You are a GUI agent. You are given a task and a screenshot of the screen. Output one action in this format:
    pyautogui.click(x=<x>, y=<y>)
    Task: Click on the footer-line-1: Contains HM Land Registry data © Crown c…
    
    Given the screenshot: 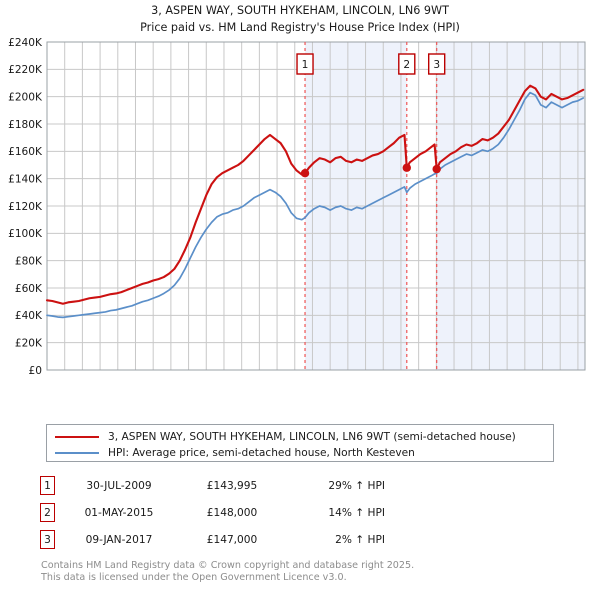 What is the action you would take?
    pyautogui.click(x=228, y=565)
    